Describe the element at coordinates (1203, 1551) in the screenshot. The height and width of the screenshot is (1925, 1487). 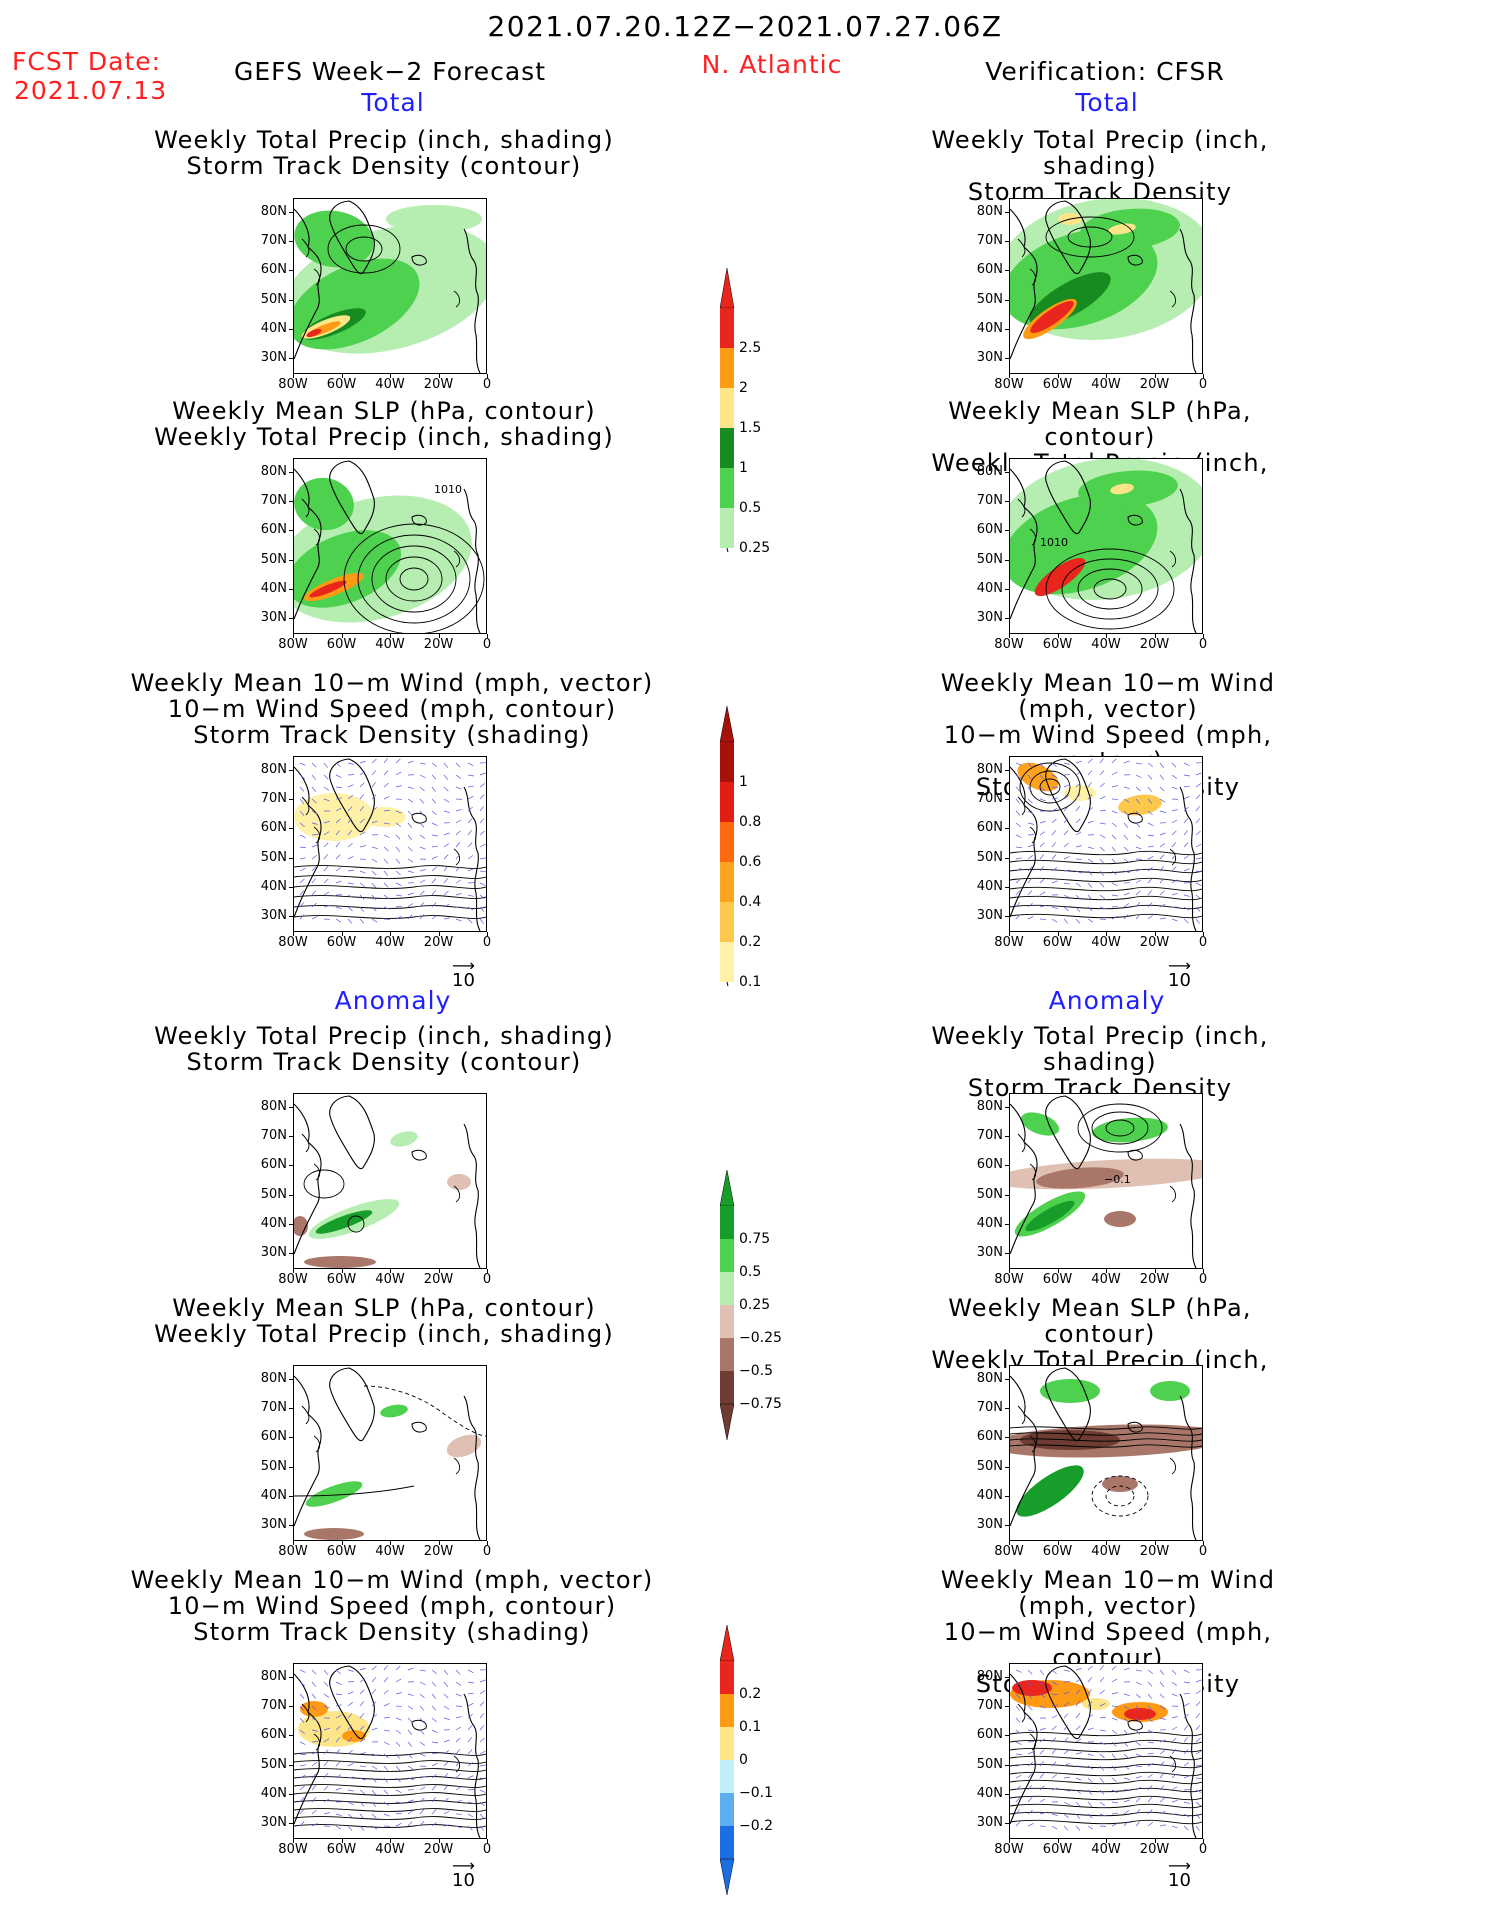
I see `lon-tick-label: 0` at that location.